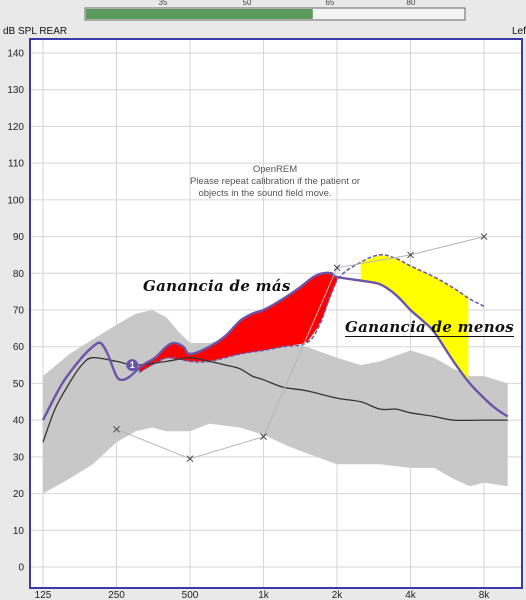  What do you see at coordinates (429, 327) in the screenshot?
I see `under-gain-label: Ganancia de menos` at bounding box center [429, 327].